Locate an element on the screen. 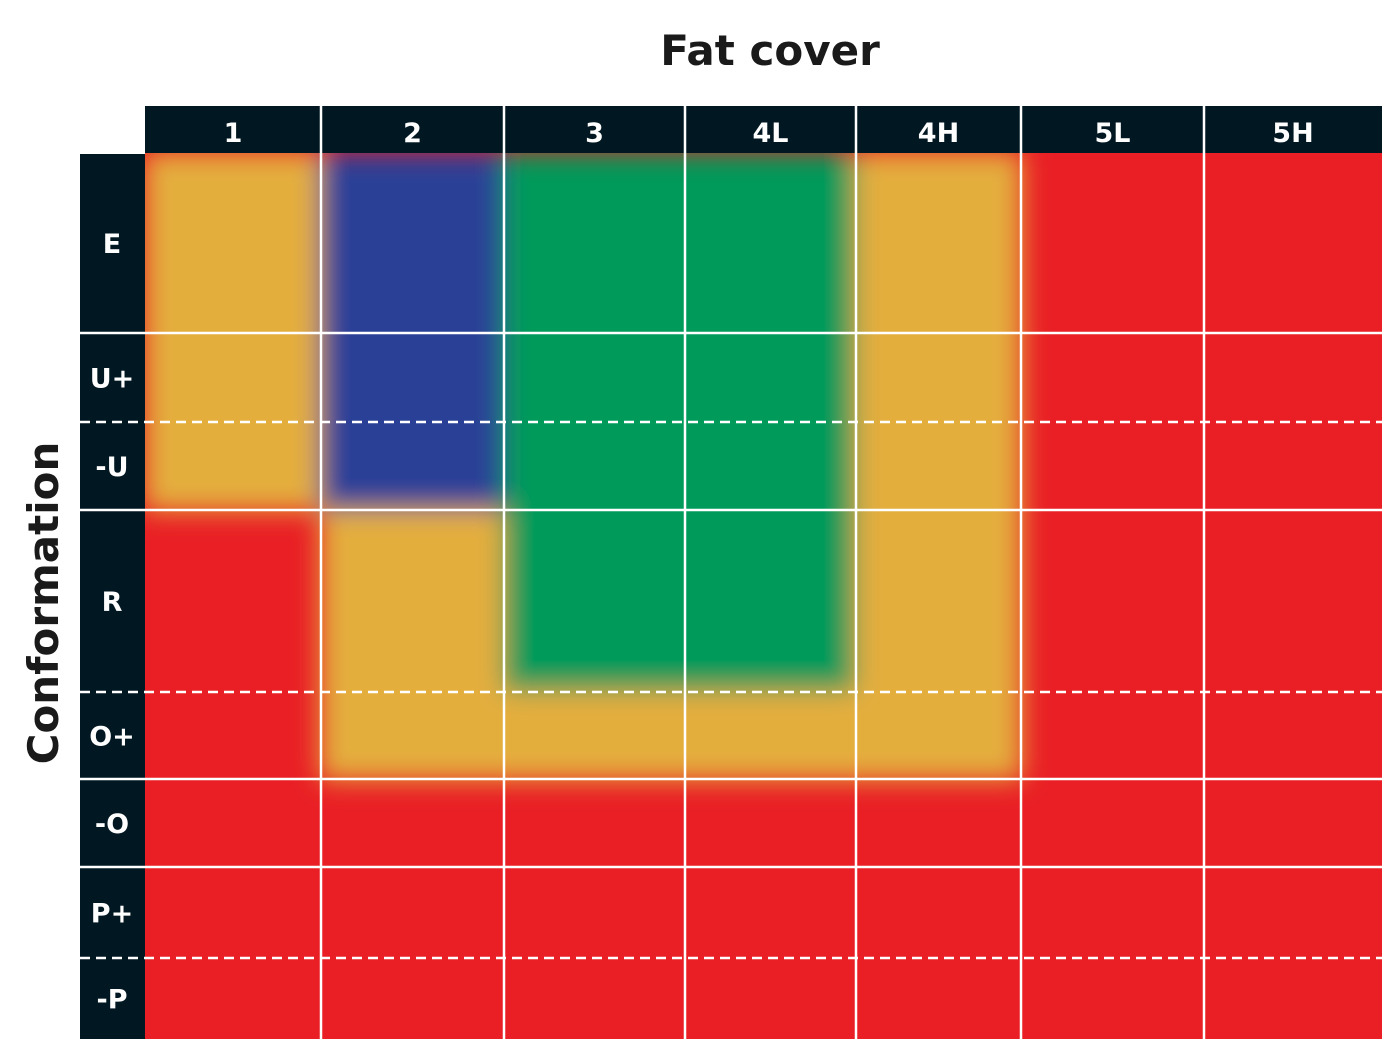 This screenshot has height=1039, width=1382. heatmap-cell-O+-3 is located at coordinates (594, 735).